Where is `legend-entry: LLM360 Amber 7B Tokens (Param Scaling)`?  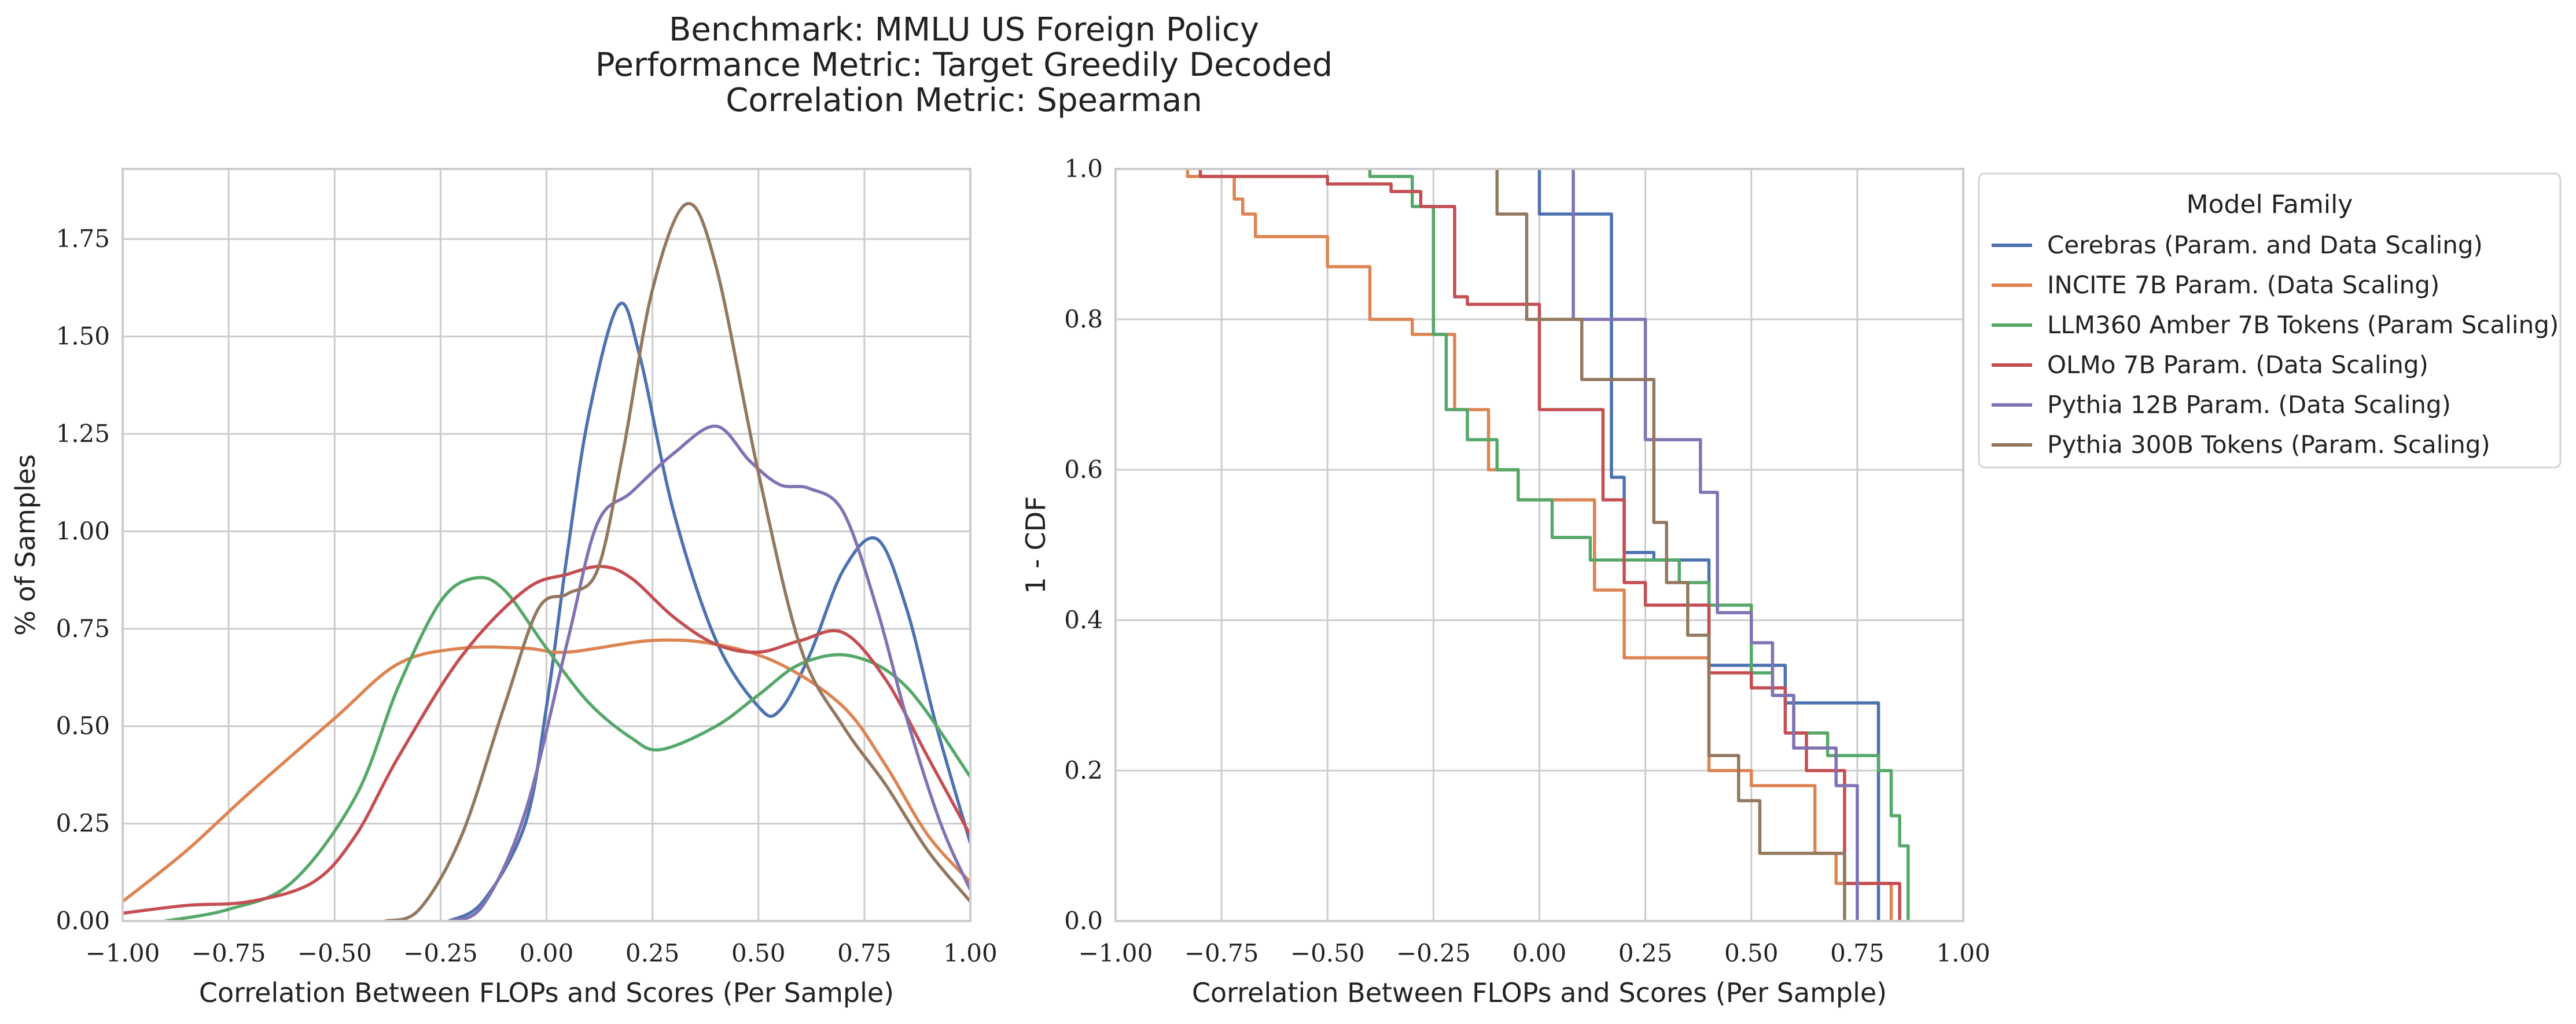
legend-entry: LLM360 Amber 7B Tokens (Param Scaling) is located at coordinates (2303, 325).